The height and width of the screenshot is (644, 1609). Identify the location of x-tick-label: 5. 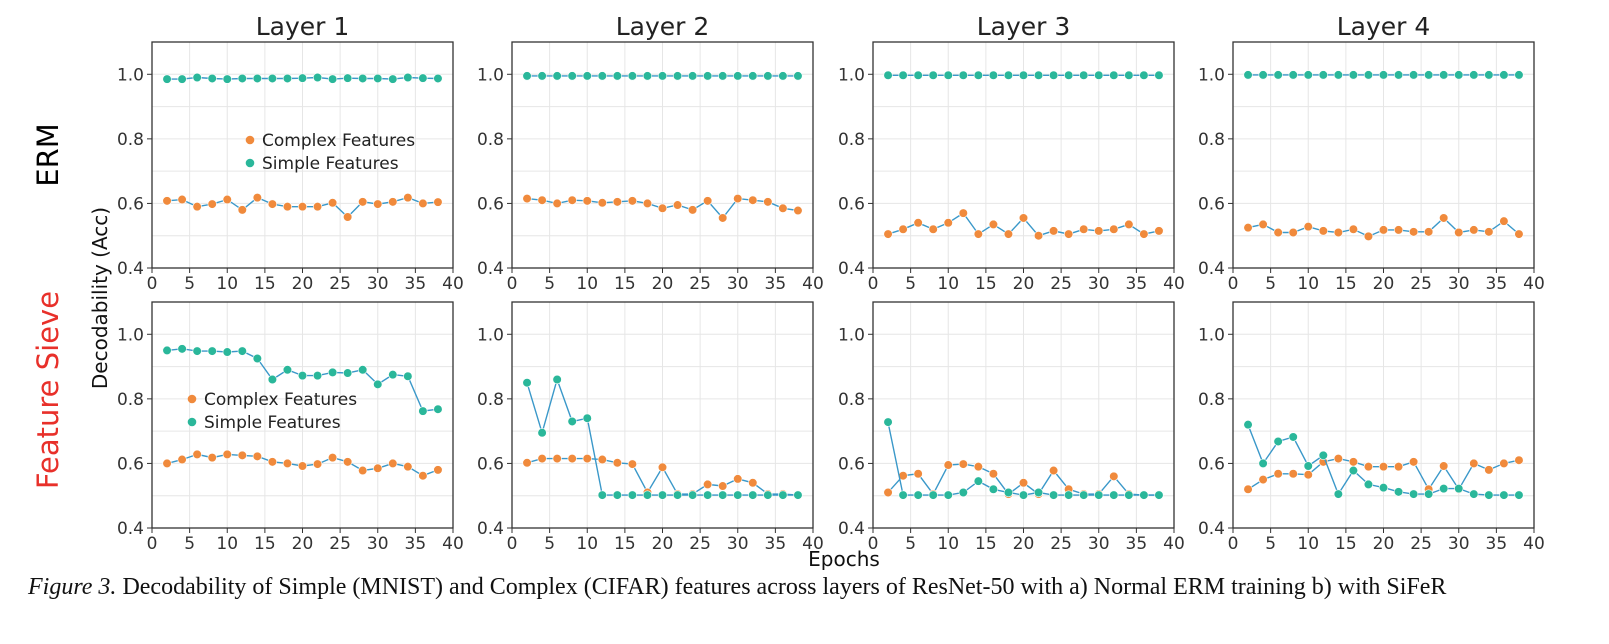
(1270, 544).